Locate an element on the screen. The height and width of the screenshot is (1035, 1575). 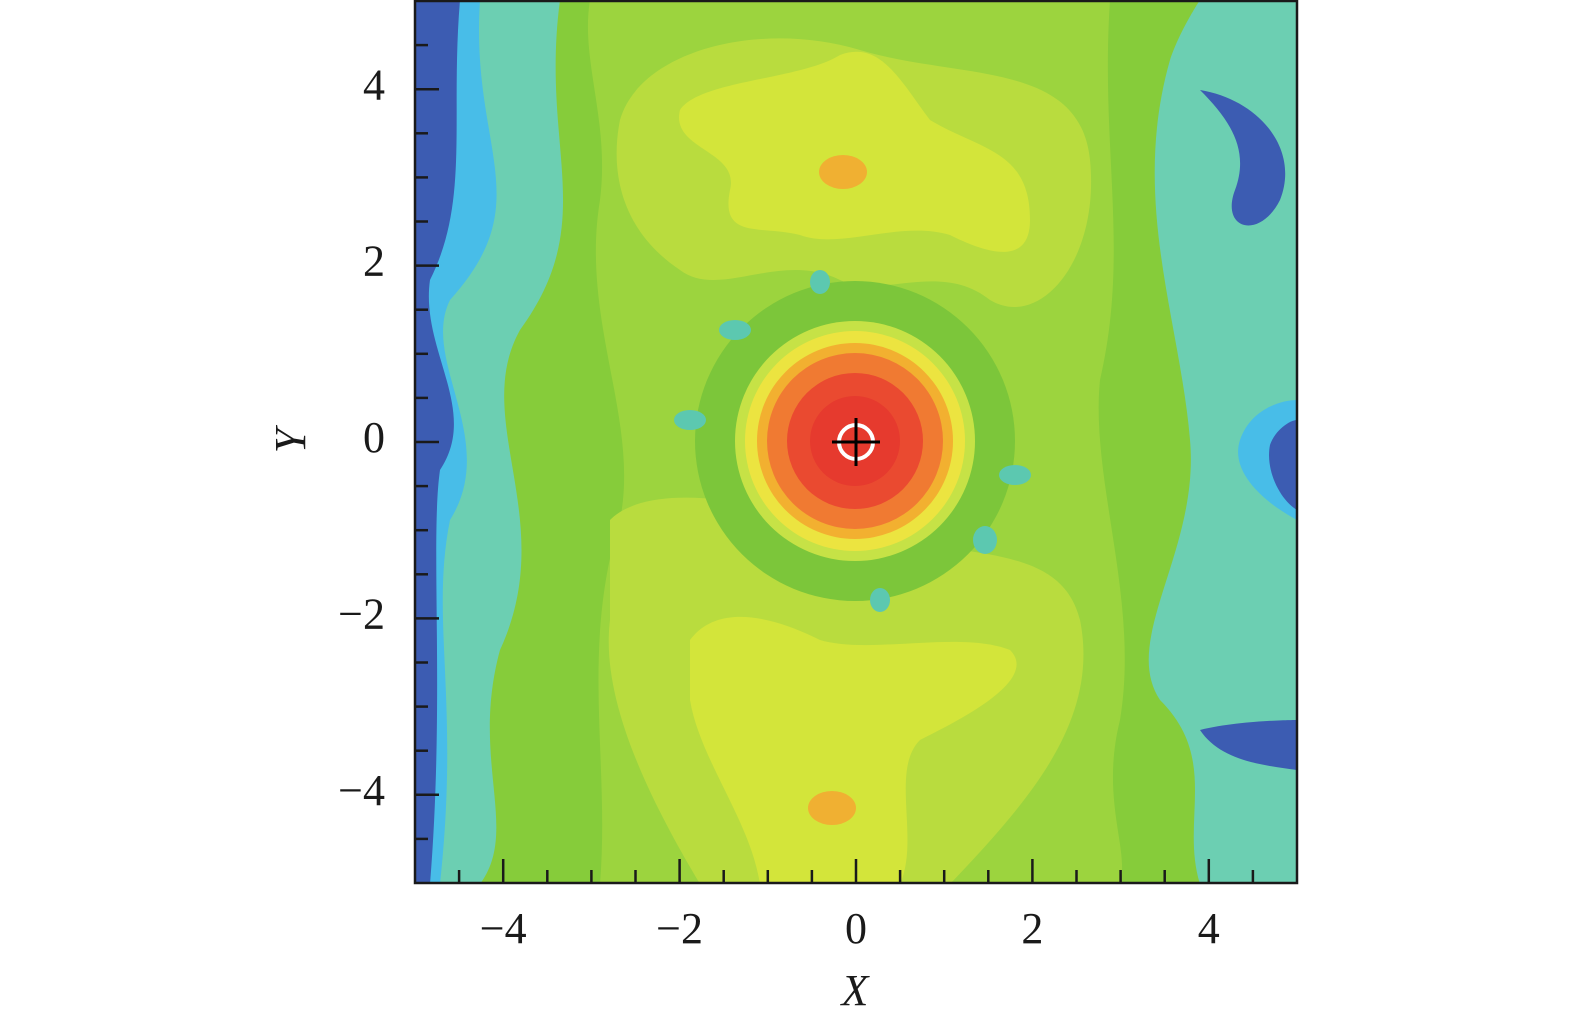
y-tick-label: 2 is located at coordinates (374, 261).